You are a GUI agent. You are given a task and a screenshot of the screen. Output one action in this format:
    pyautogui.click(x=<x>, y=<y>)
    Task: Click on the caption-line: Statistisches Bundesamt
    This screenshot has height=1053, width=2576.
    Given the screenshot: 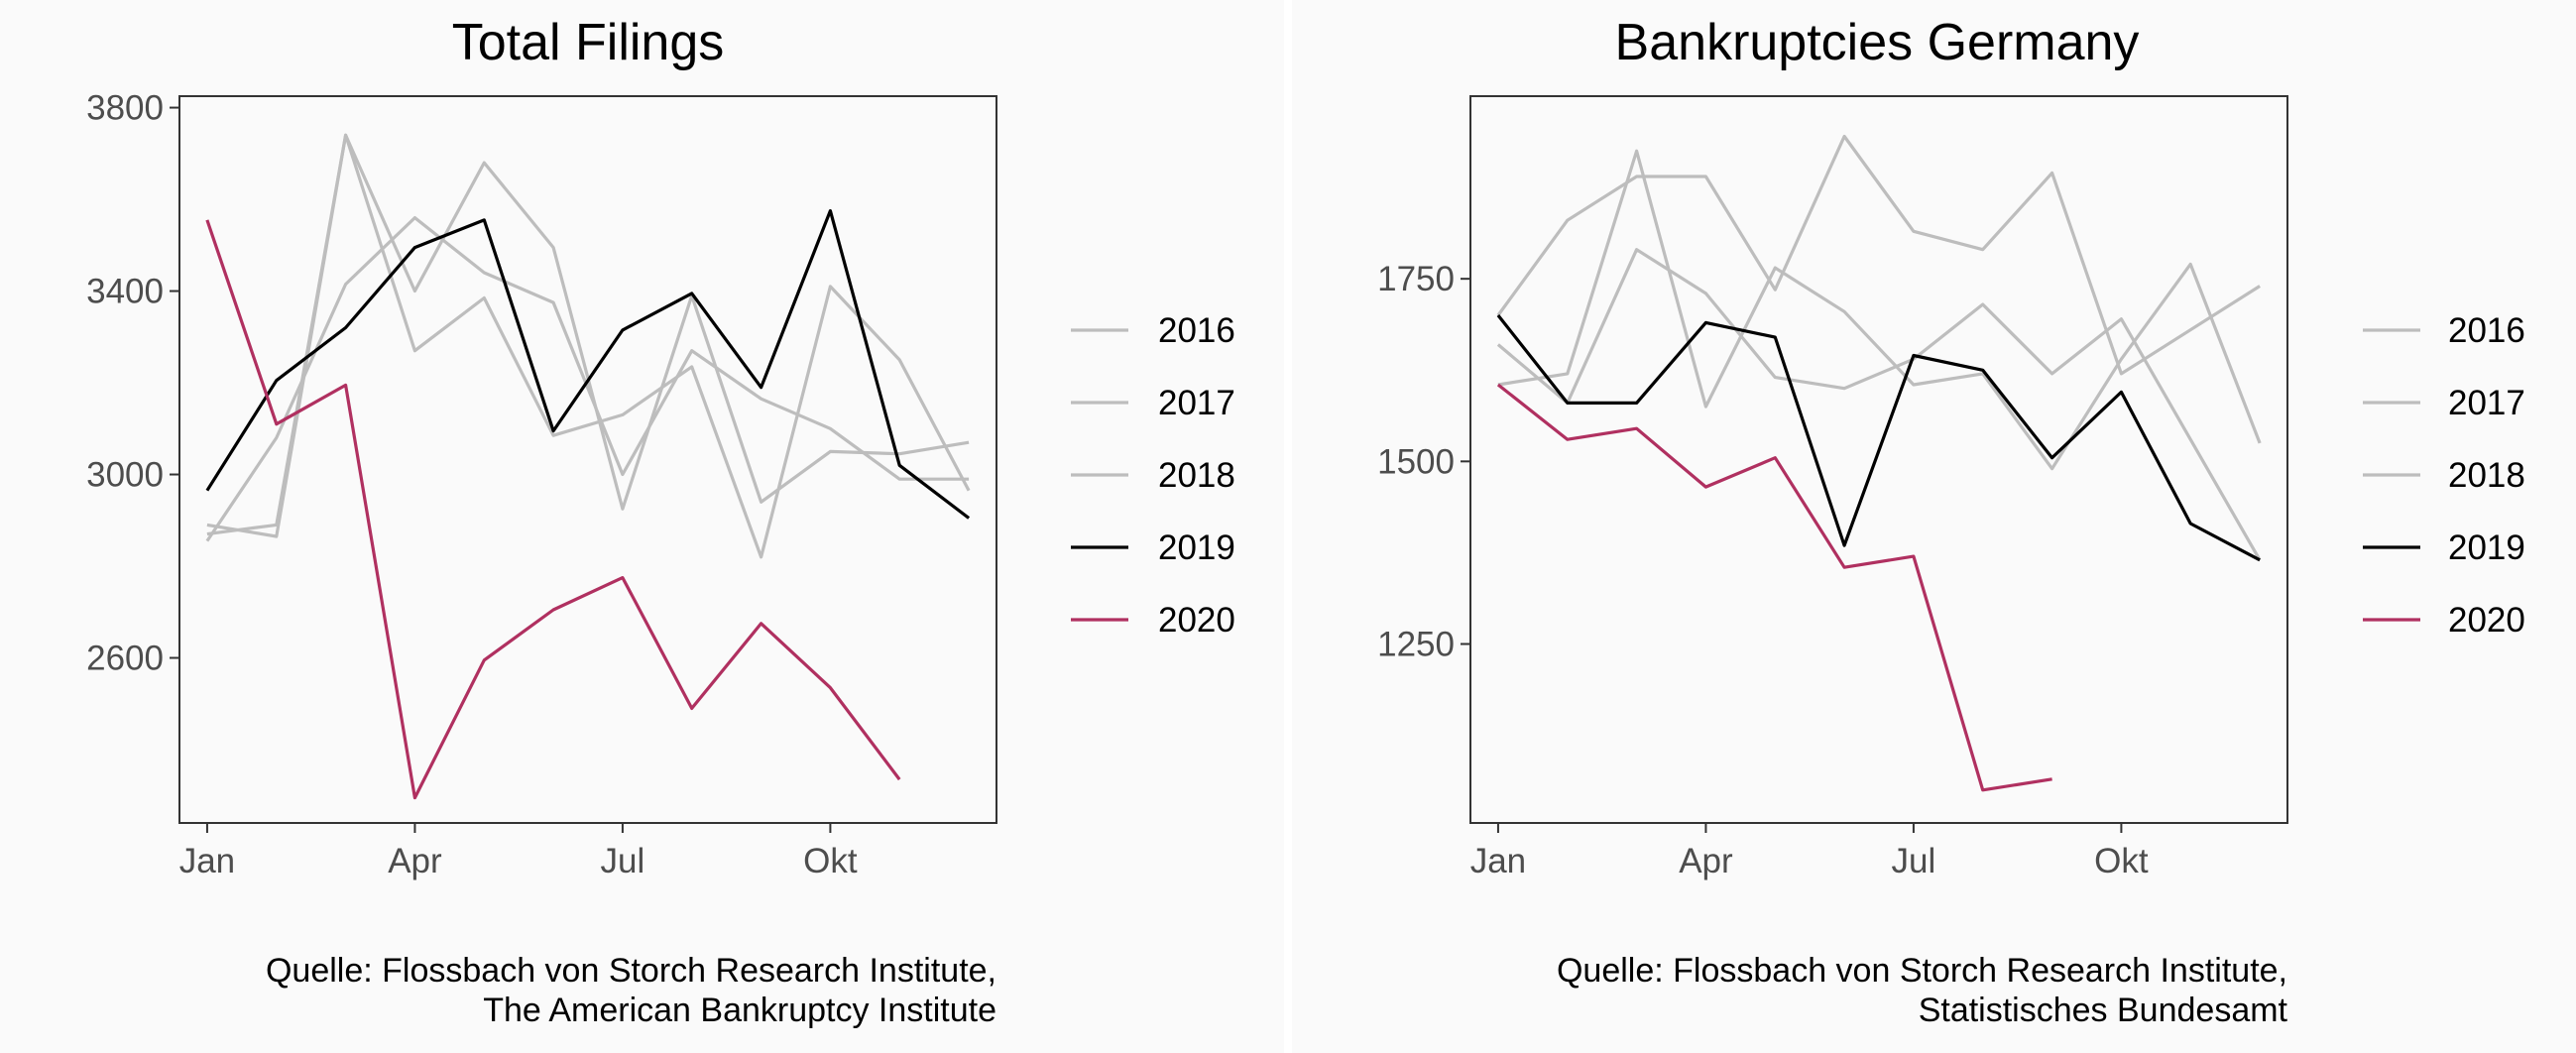 What is the action you would take?
    pyautogui.click(x=2103, y=1010)
    